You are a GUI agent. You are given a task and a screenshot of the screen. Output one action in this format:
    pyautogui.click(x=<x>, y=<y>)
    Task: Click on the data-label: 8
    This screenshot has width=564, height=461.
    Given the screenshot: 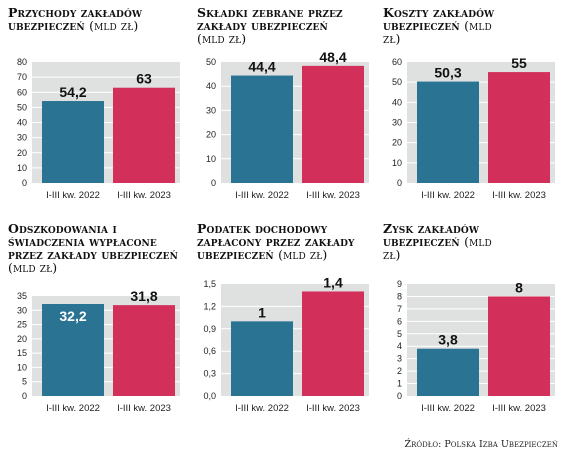 What is the action you would take?
    pyautogui.click(x=519, y=287)
    